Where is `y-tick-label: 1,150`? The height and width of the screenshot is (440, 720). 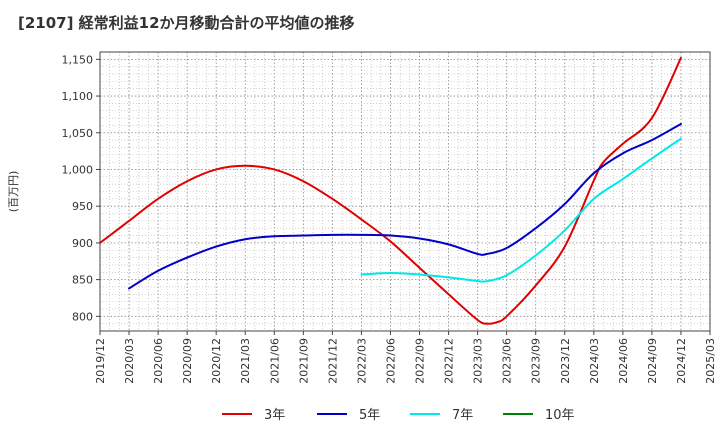
y-tick-label: 1,150 is located at coordinates (78, 59).